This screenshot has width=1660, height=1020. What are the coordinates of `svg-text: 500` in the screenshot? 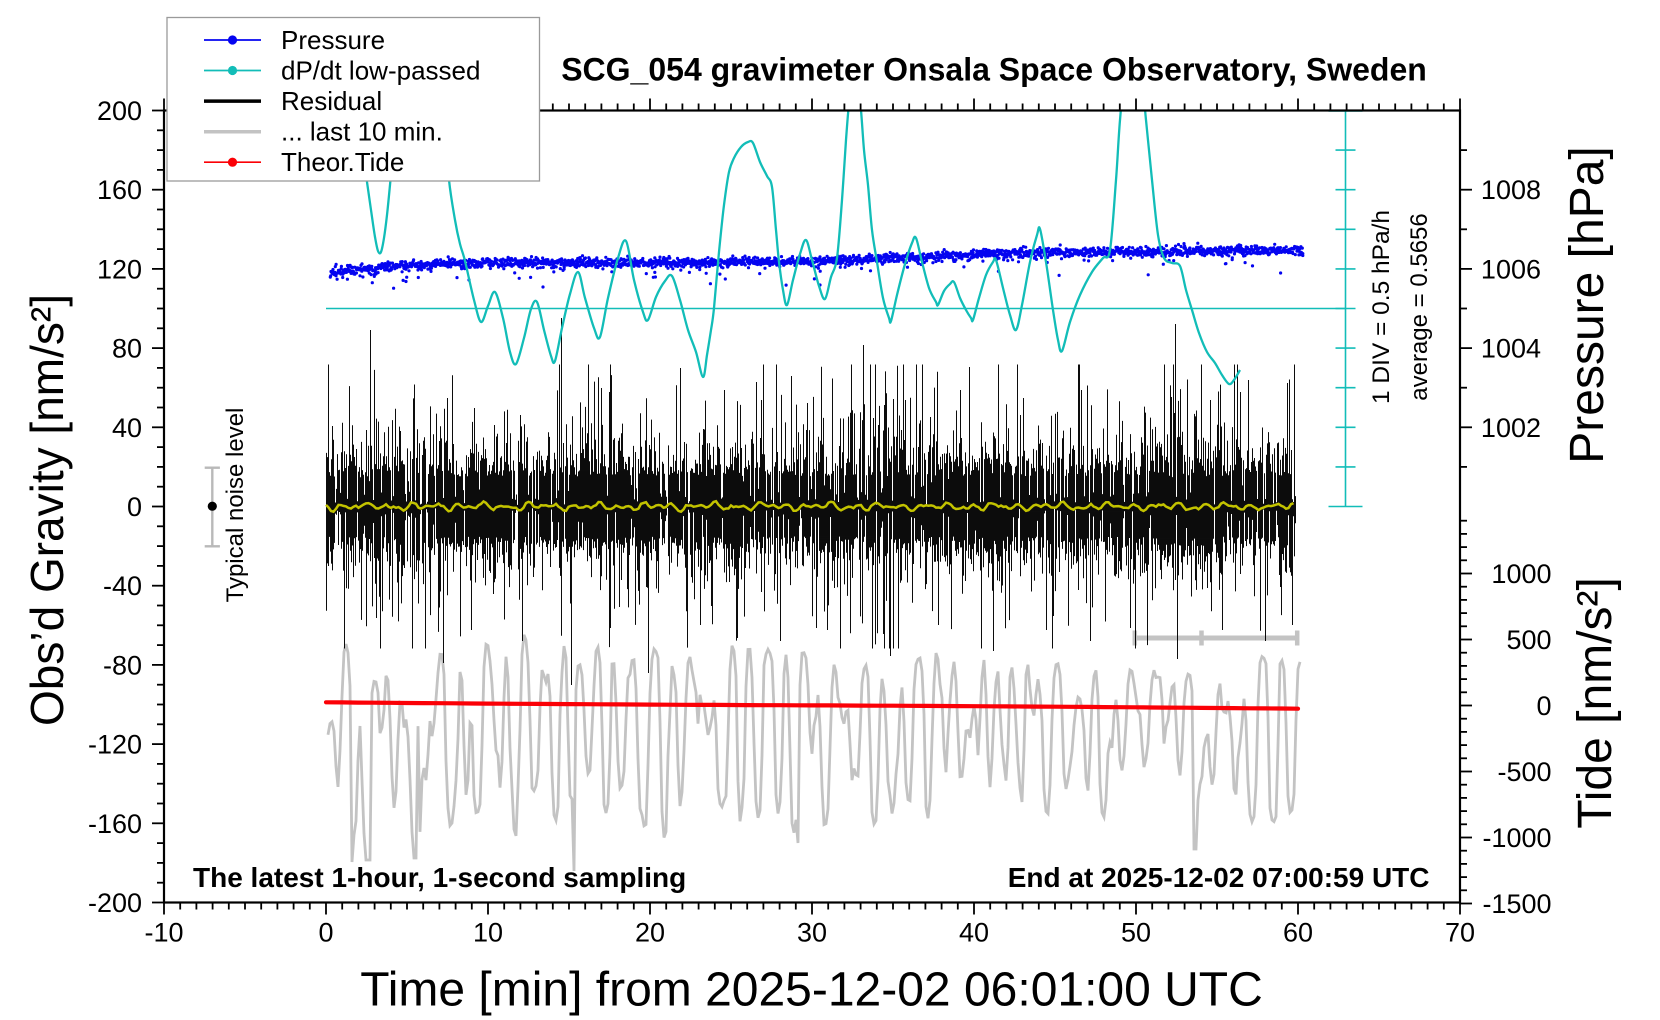 It's located at (1528, 640).